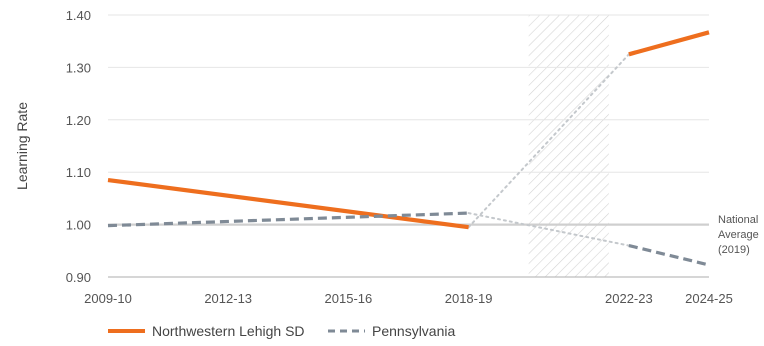 The height and width of the screenshot is (346, 764). I want to click on national-average-line, so click(408, 250).